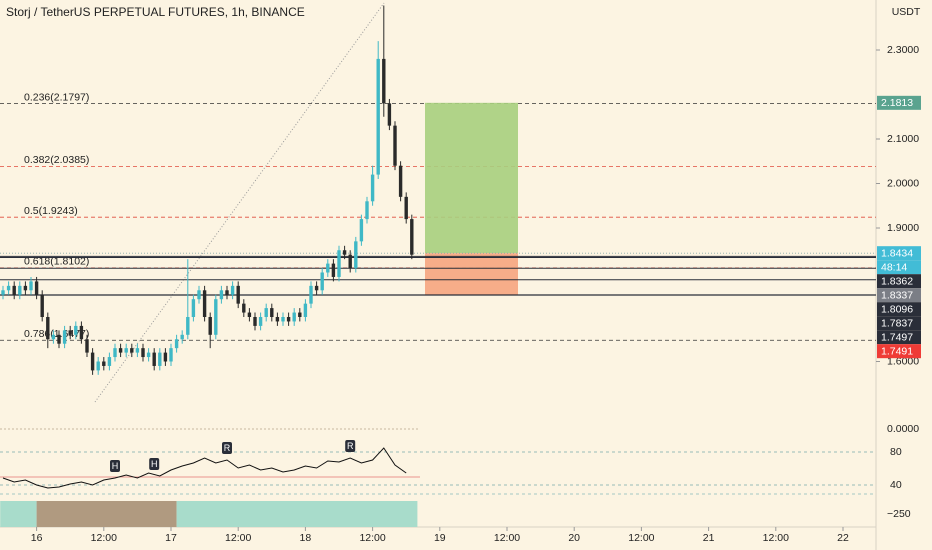  What do you see at coordinates (154, 464) in the screenshot?
I see `osc-marker-label: H` at bounding box center [154, 464].